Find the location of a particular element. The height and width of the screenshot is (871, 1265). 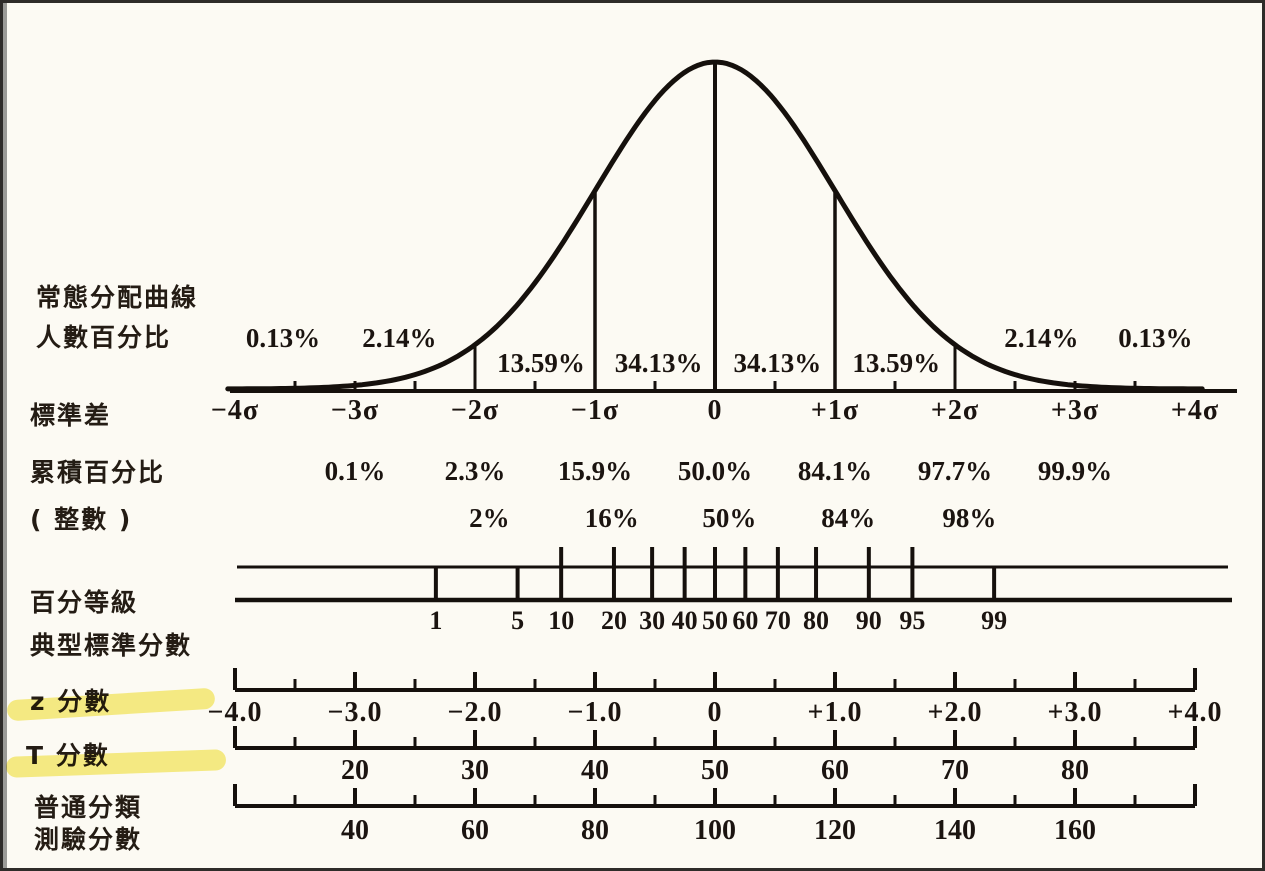

cumulative-integer-label: 16% is located at coordinates (611, 518).